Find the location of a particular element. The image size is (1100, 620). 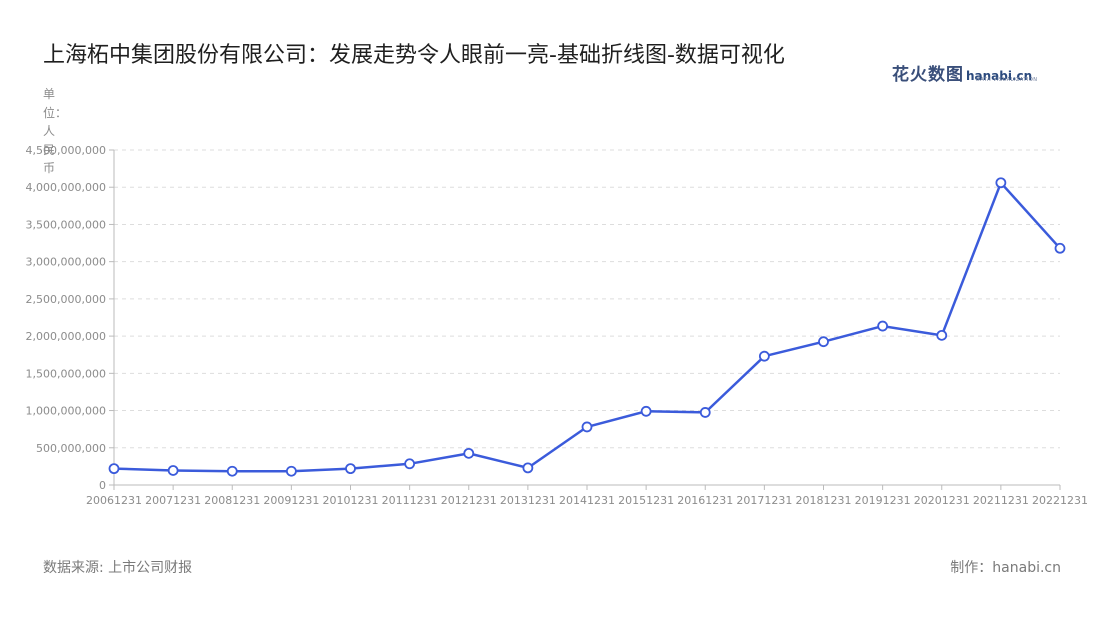

x-tick-label: 20071231 is located at coordinates (173, 500).